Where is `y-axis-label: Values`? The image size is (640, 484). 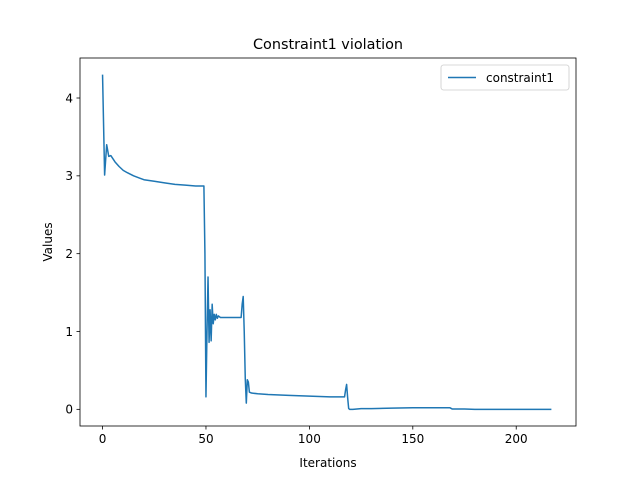
y-axis-label: Values is located at coordinates (48, 241).